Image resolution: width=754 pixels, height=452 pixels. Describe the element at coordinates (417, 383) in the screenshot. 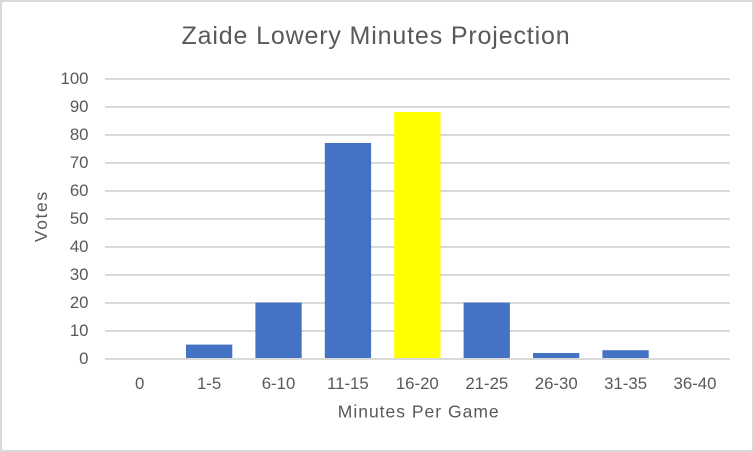

I see `svg-text: 16-20` at that location.